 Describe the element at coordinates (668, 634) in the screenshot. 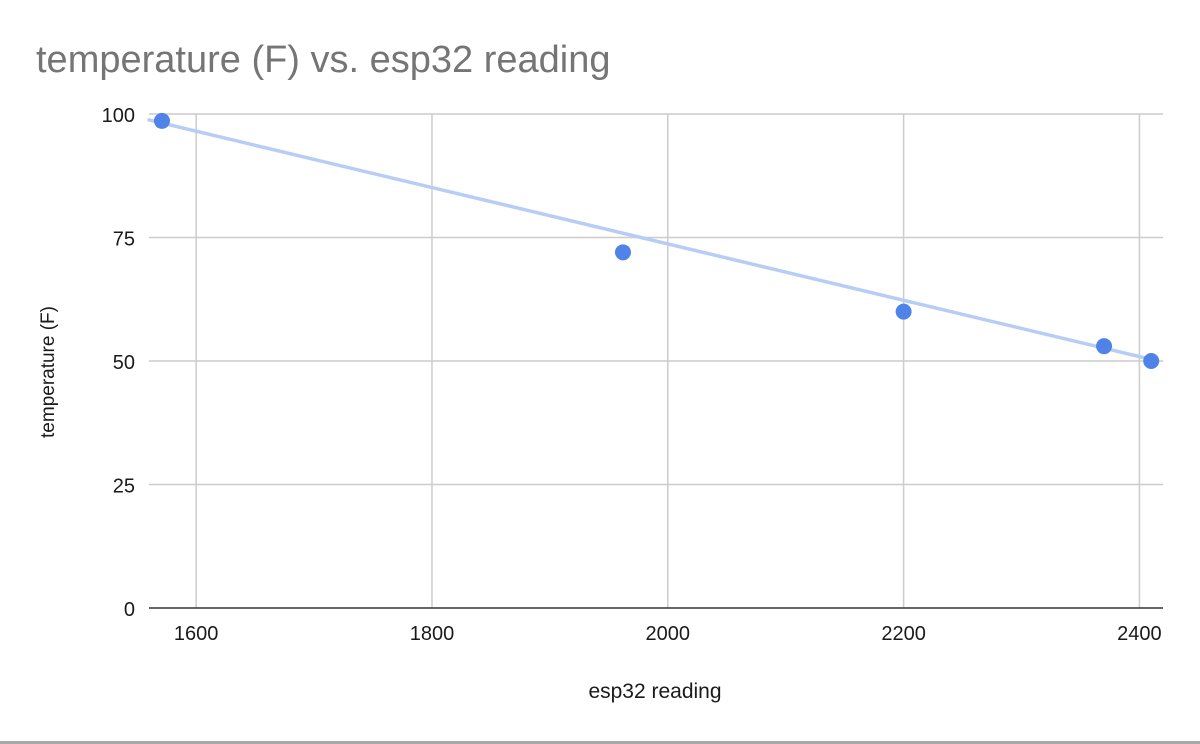

I see `x-tick-label: 2000` at that location.